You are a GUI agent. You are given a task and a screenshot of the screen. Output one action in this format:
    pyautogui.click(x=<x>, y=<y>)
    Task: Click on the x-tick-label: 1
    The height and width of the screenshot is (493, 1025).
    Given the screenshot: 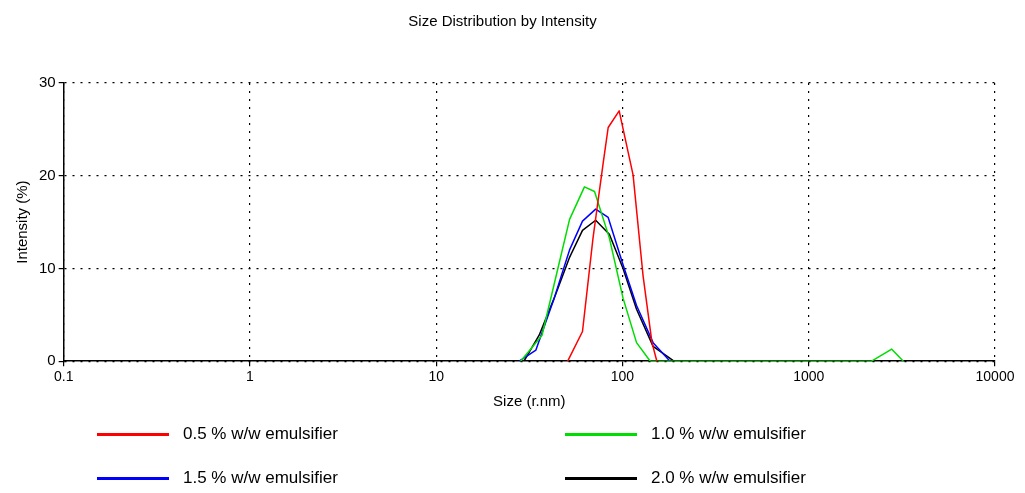 What is the action you would take?
    pyautogui.click(x=250, y=376)
    